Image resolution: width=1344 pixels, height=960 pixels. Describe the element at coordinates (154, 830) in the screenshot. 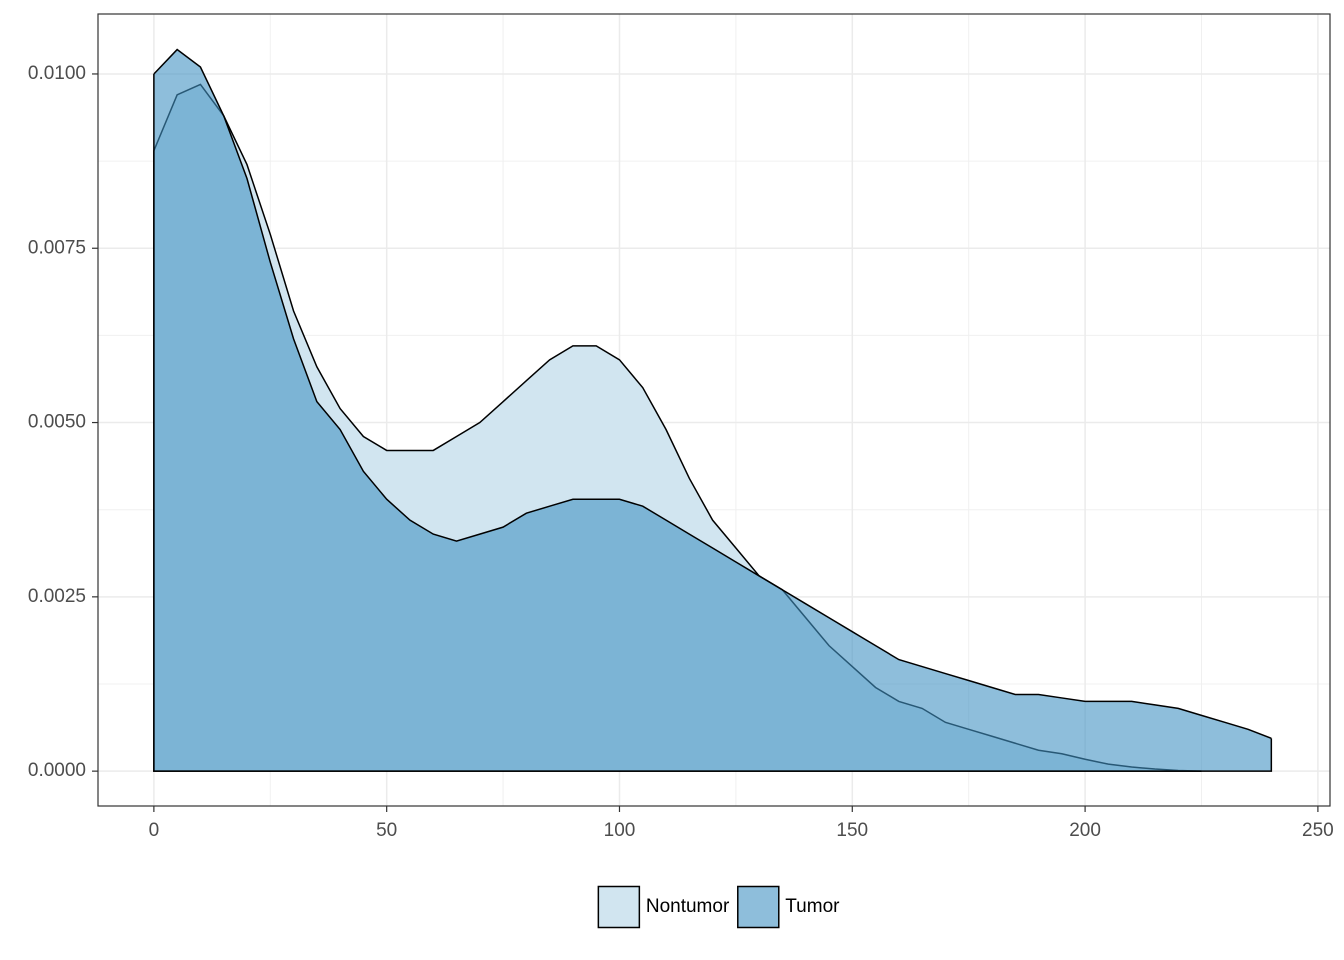

I see `x-tick-label: 0` at that location.